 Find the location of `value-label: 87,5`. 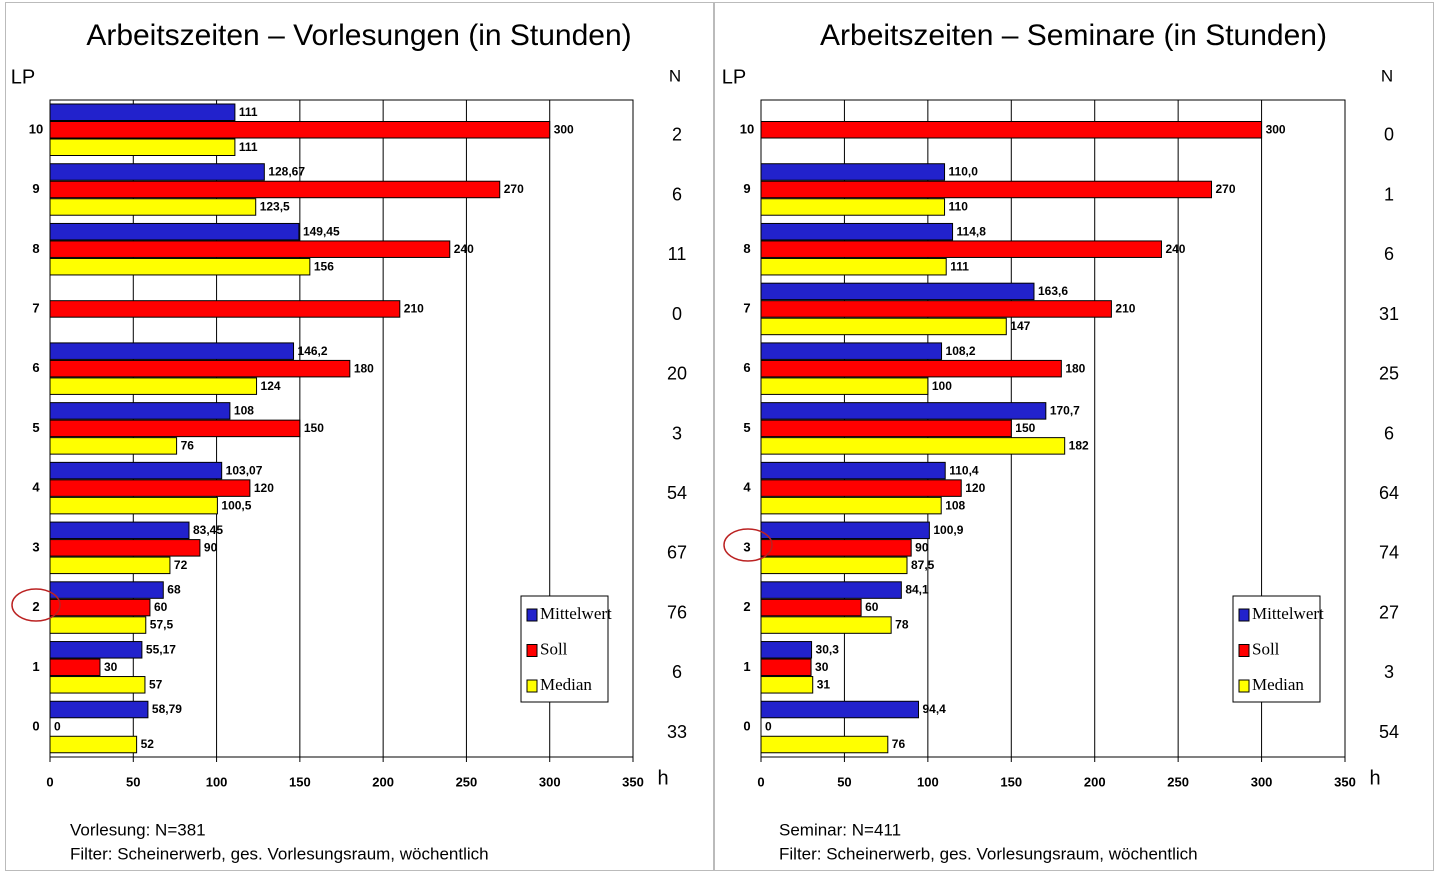

value-label: 87,5 is located at coordinates (923, 565).